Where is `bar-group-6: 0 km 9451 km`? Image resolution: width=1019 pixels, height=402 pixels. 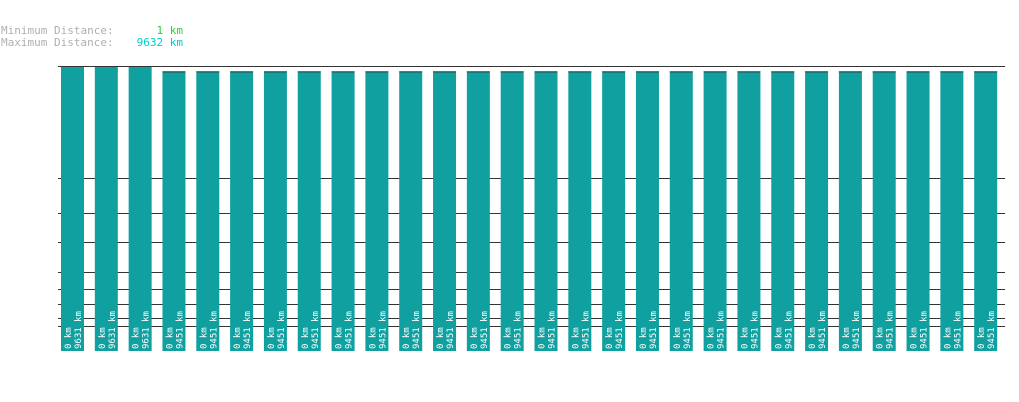
bar-group-6: 0 km 9451 km is located at coordinates (275, 211).